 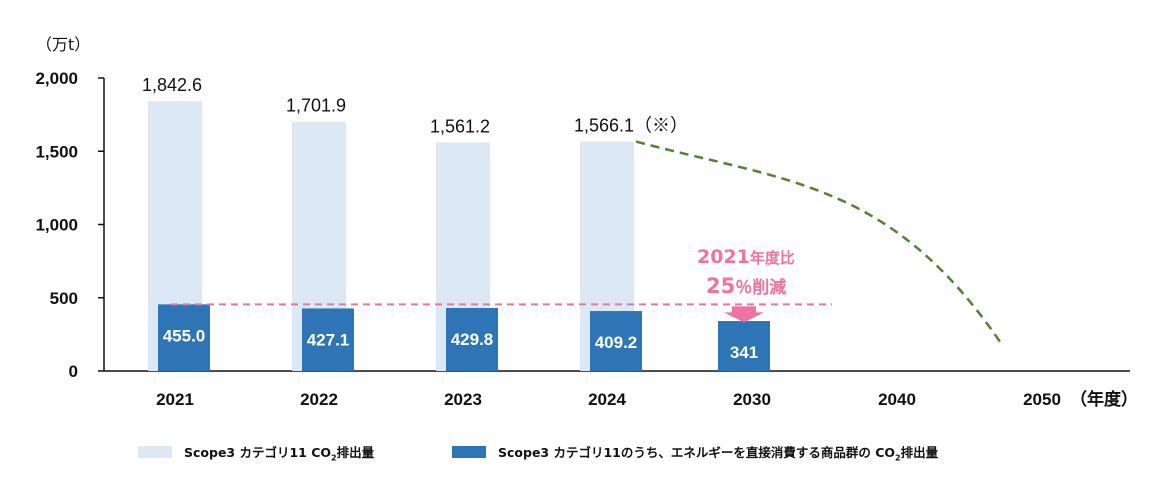 I want to click on bar-energy-label: 429.8, so click(x=472, y=339).